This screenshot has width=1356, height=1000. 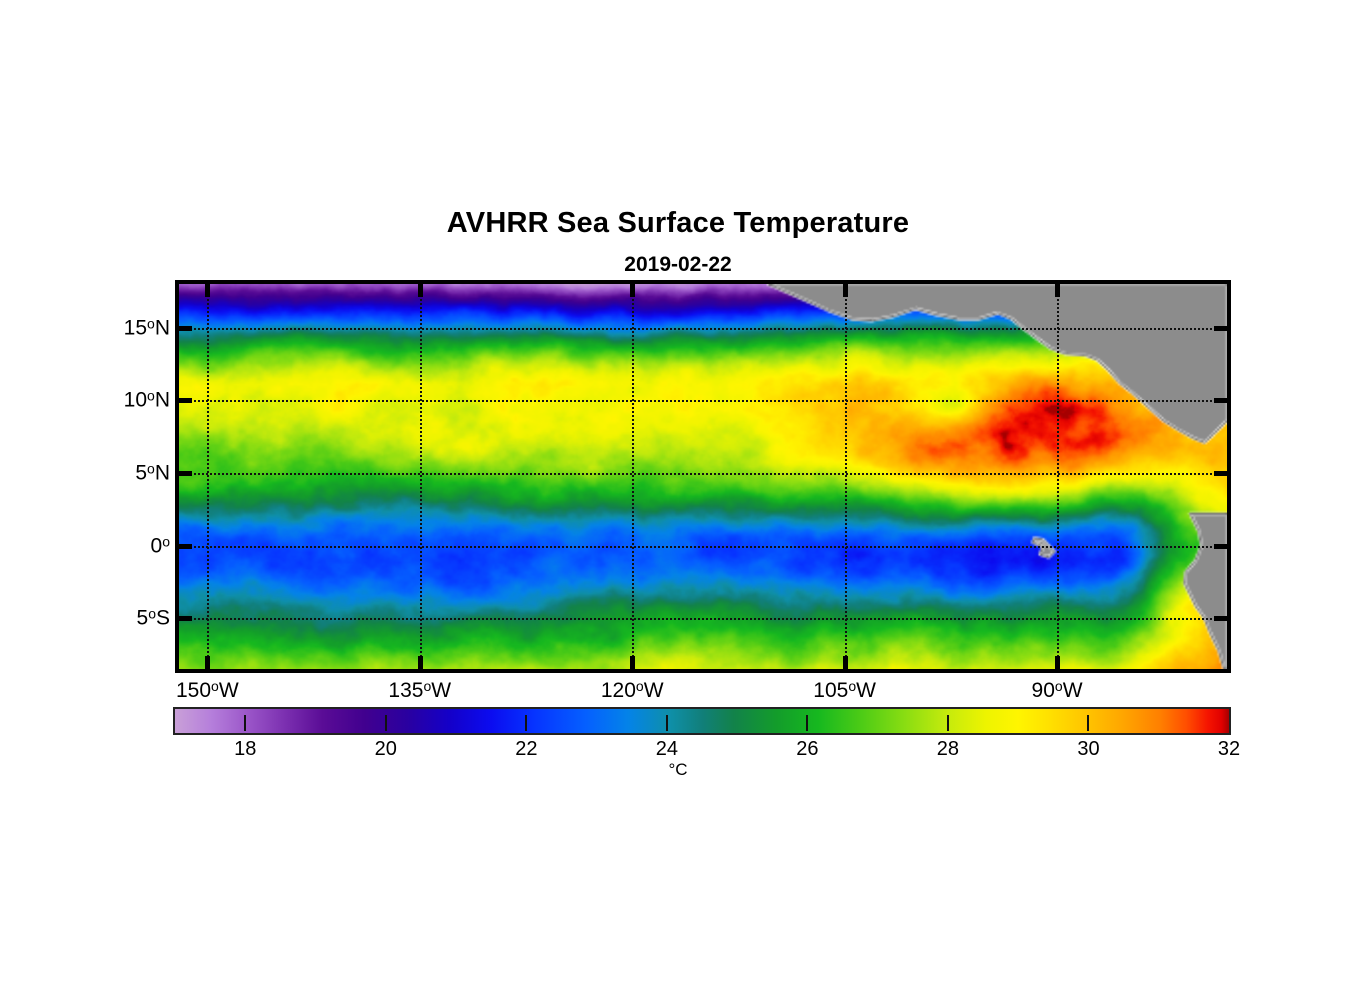 I want to click on chart-title: AVHRR Sea Surface Temperature, so click(x=678, y=223).